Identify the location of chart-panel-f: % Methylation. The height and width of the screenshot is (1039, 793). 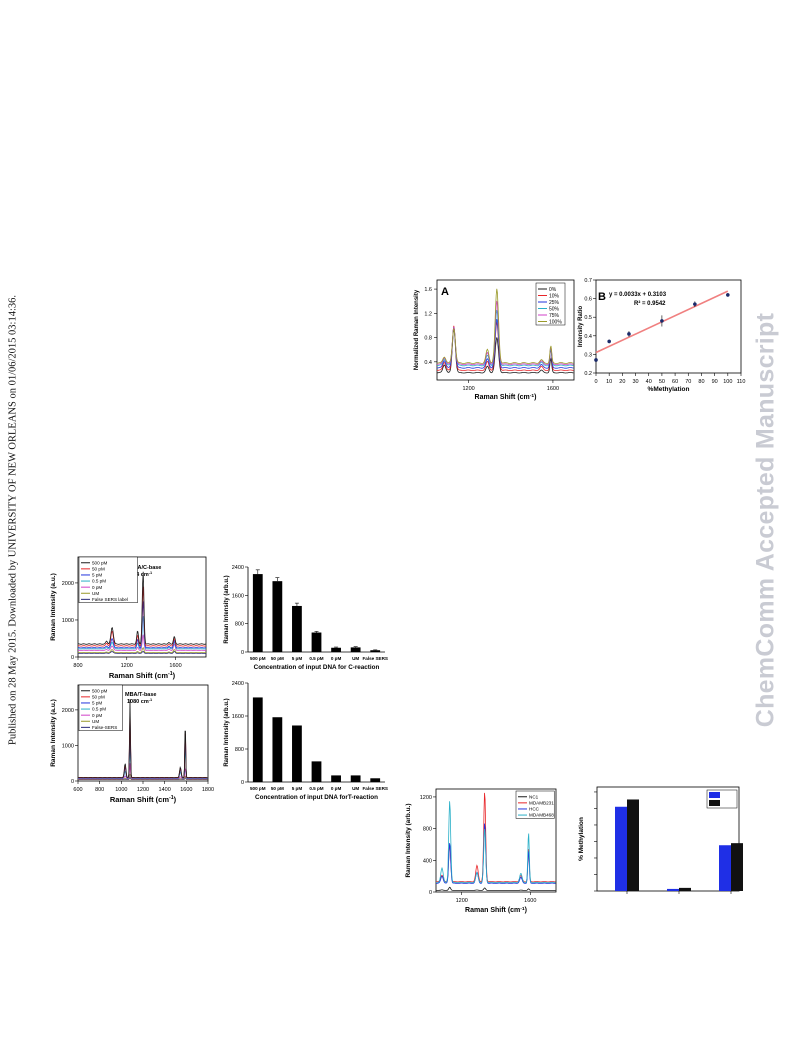
(660, 840).